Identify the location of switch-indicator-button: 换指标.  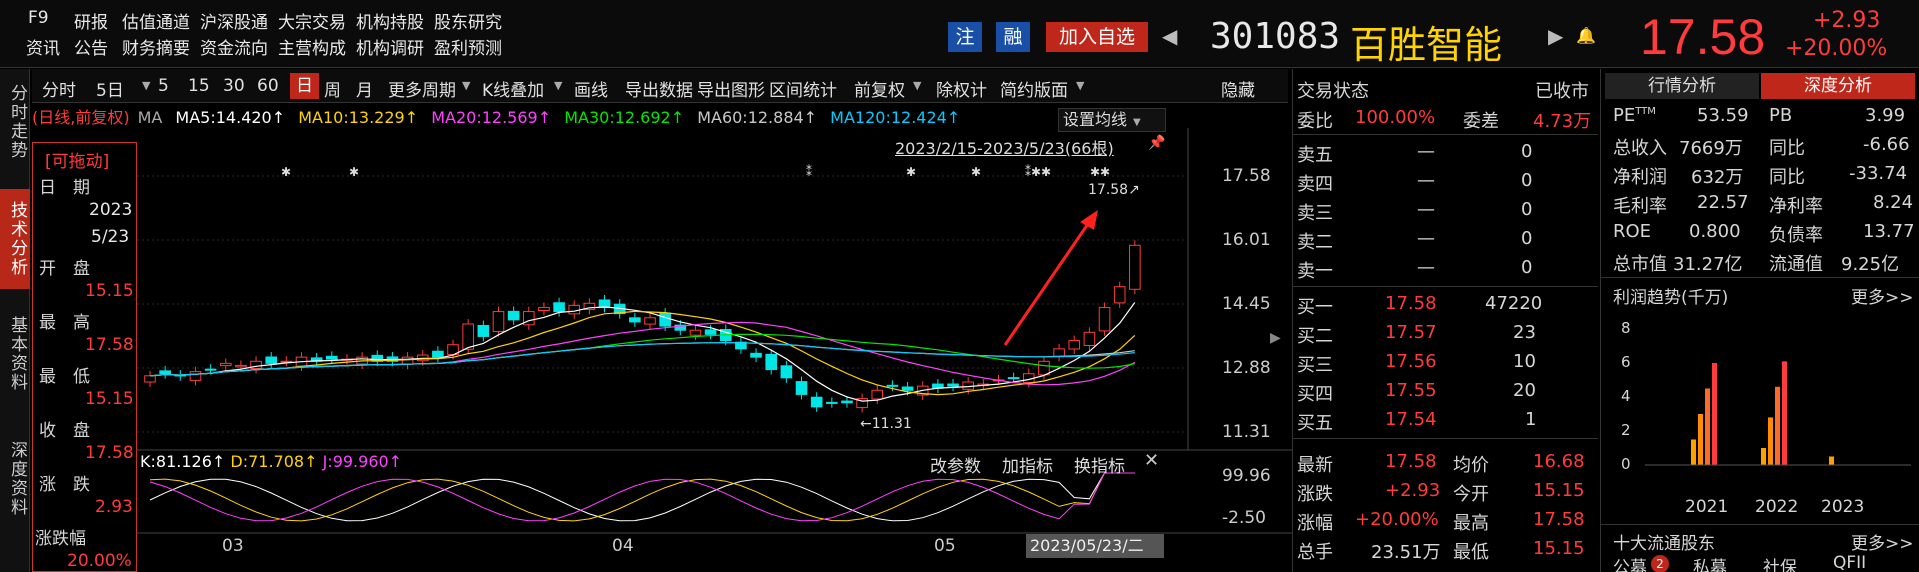
(1099, 467).